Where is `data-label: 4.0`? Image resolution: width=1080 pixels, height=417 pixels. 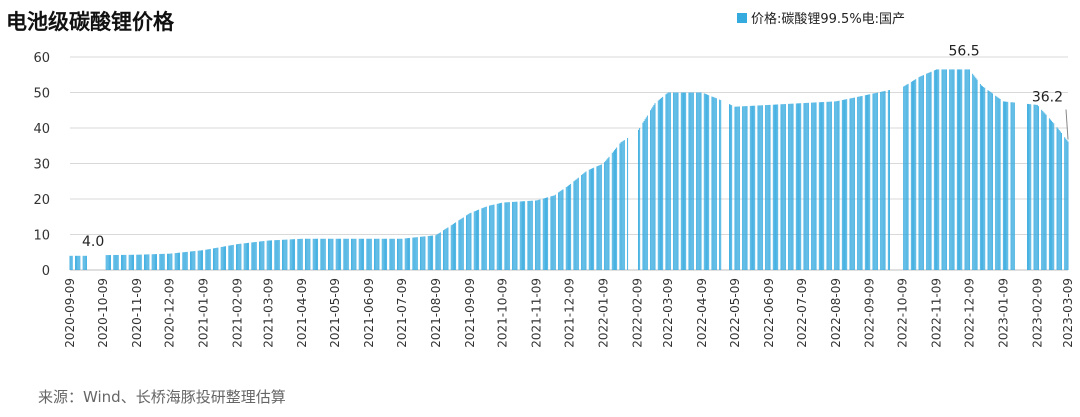
data-label: 4.0 is located at coordinates (93, 242).